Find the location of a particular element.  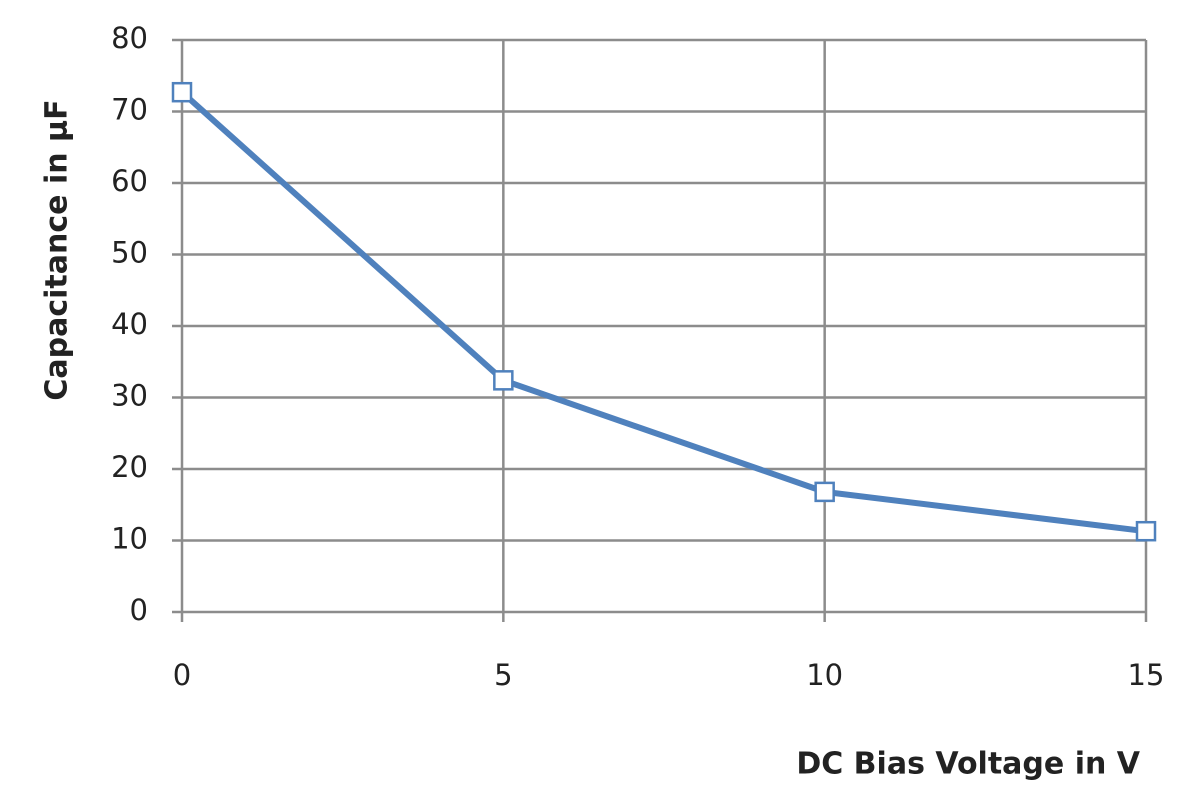

y-tick-label: 40 is located at coordinates (129, 324).